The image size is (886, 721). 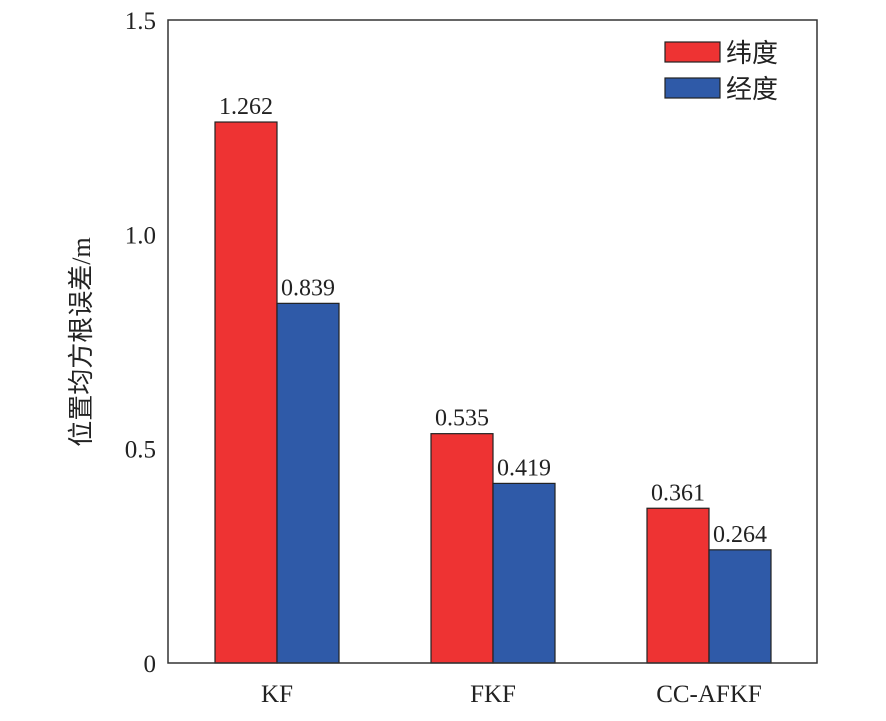 What do you see at coordinates (140, 450) in the screenshot?
I see `y-tick-label: 0.5` at bounding box center [140, 450].